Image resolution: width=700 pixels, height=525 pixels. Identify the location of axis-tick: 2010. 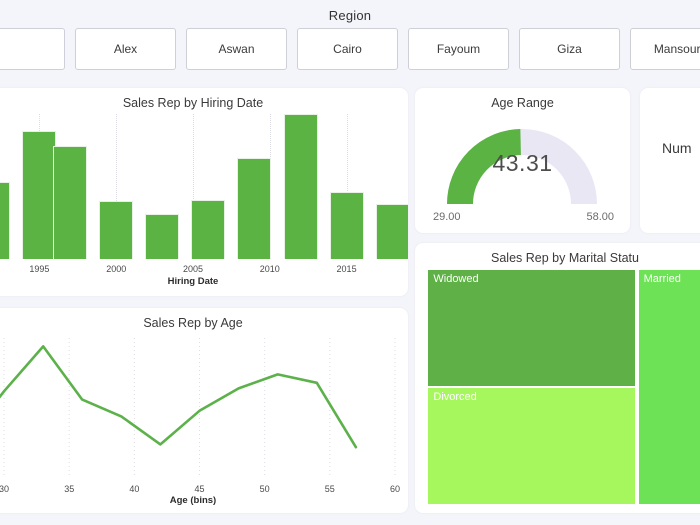
(269, 269).